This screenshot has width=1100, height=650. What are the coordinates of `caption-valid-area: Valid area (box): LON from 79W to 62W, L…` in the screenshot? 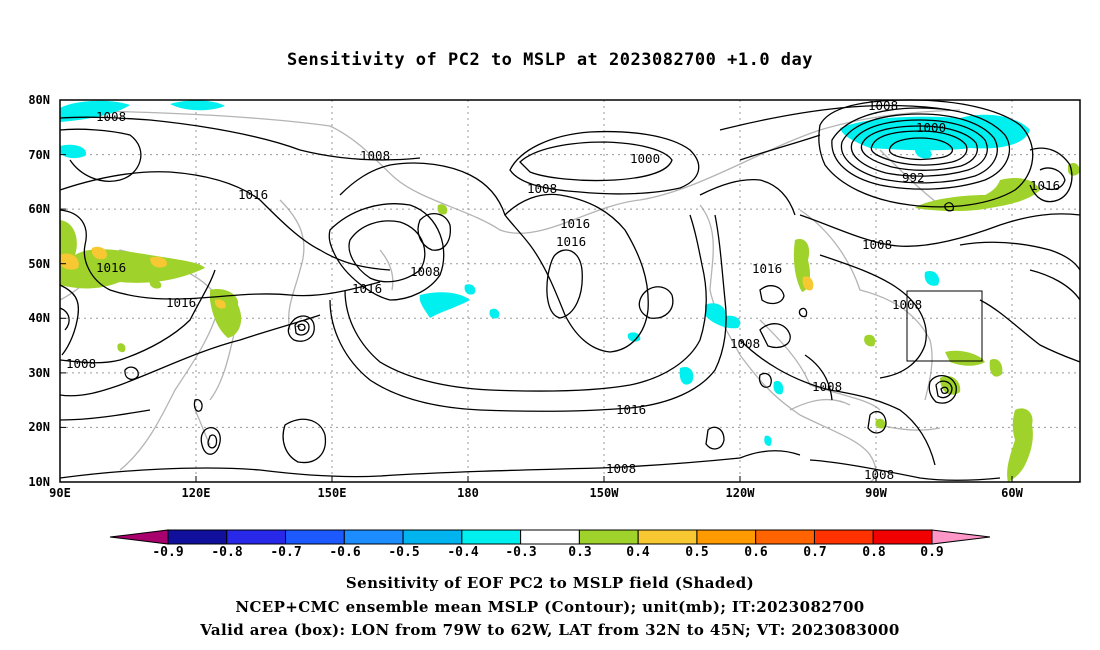 It's located at (550, 630).